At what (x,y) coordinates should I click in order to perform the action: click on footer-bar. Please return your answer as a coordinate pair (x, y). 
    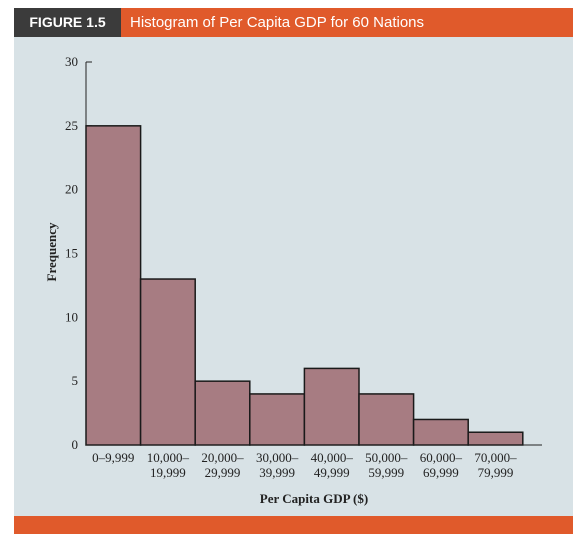
    Looking at the image, I should click on (293, 525).